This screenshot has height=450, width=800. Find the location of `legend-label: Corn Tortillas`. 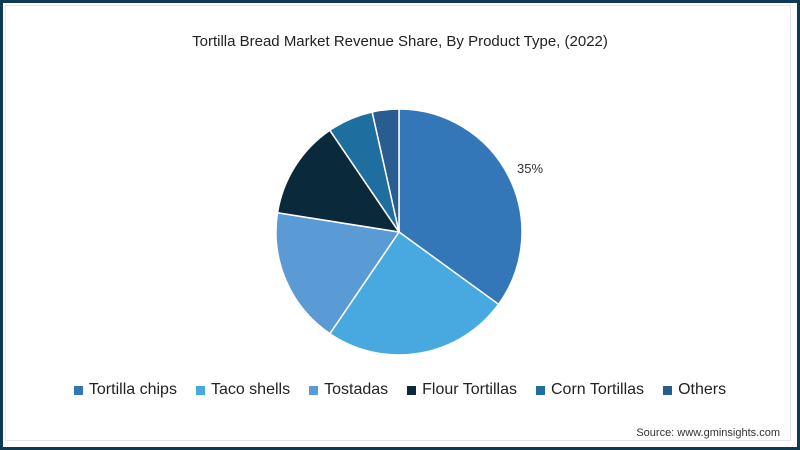

legend-label: Corn Tortillas is located at coordinates (597, 389).